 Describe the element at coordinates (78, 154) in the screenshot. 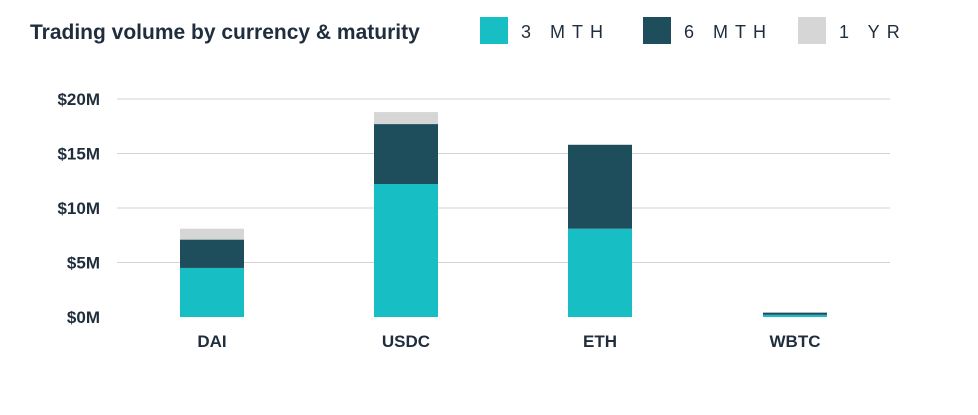

I see `y-tick-label: $15M` at that location.